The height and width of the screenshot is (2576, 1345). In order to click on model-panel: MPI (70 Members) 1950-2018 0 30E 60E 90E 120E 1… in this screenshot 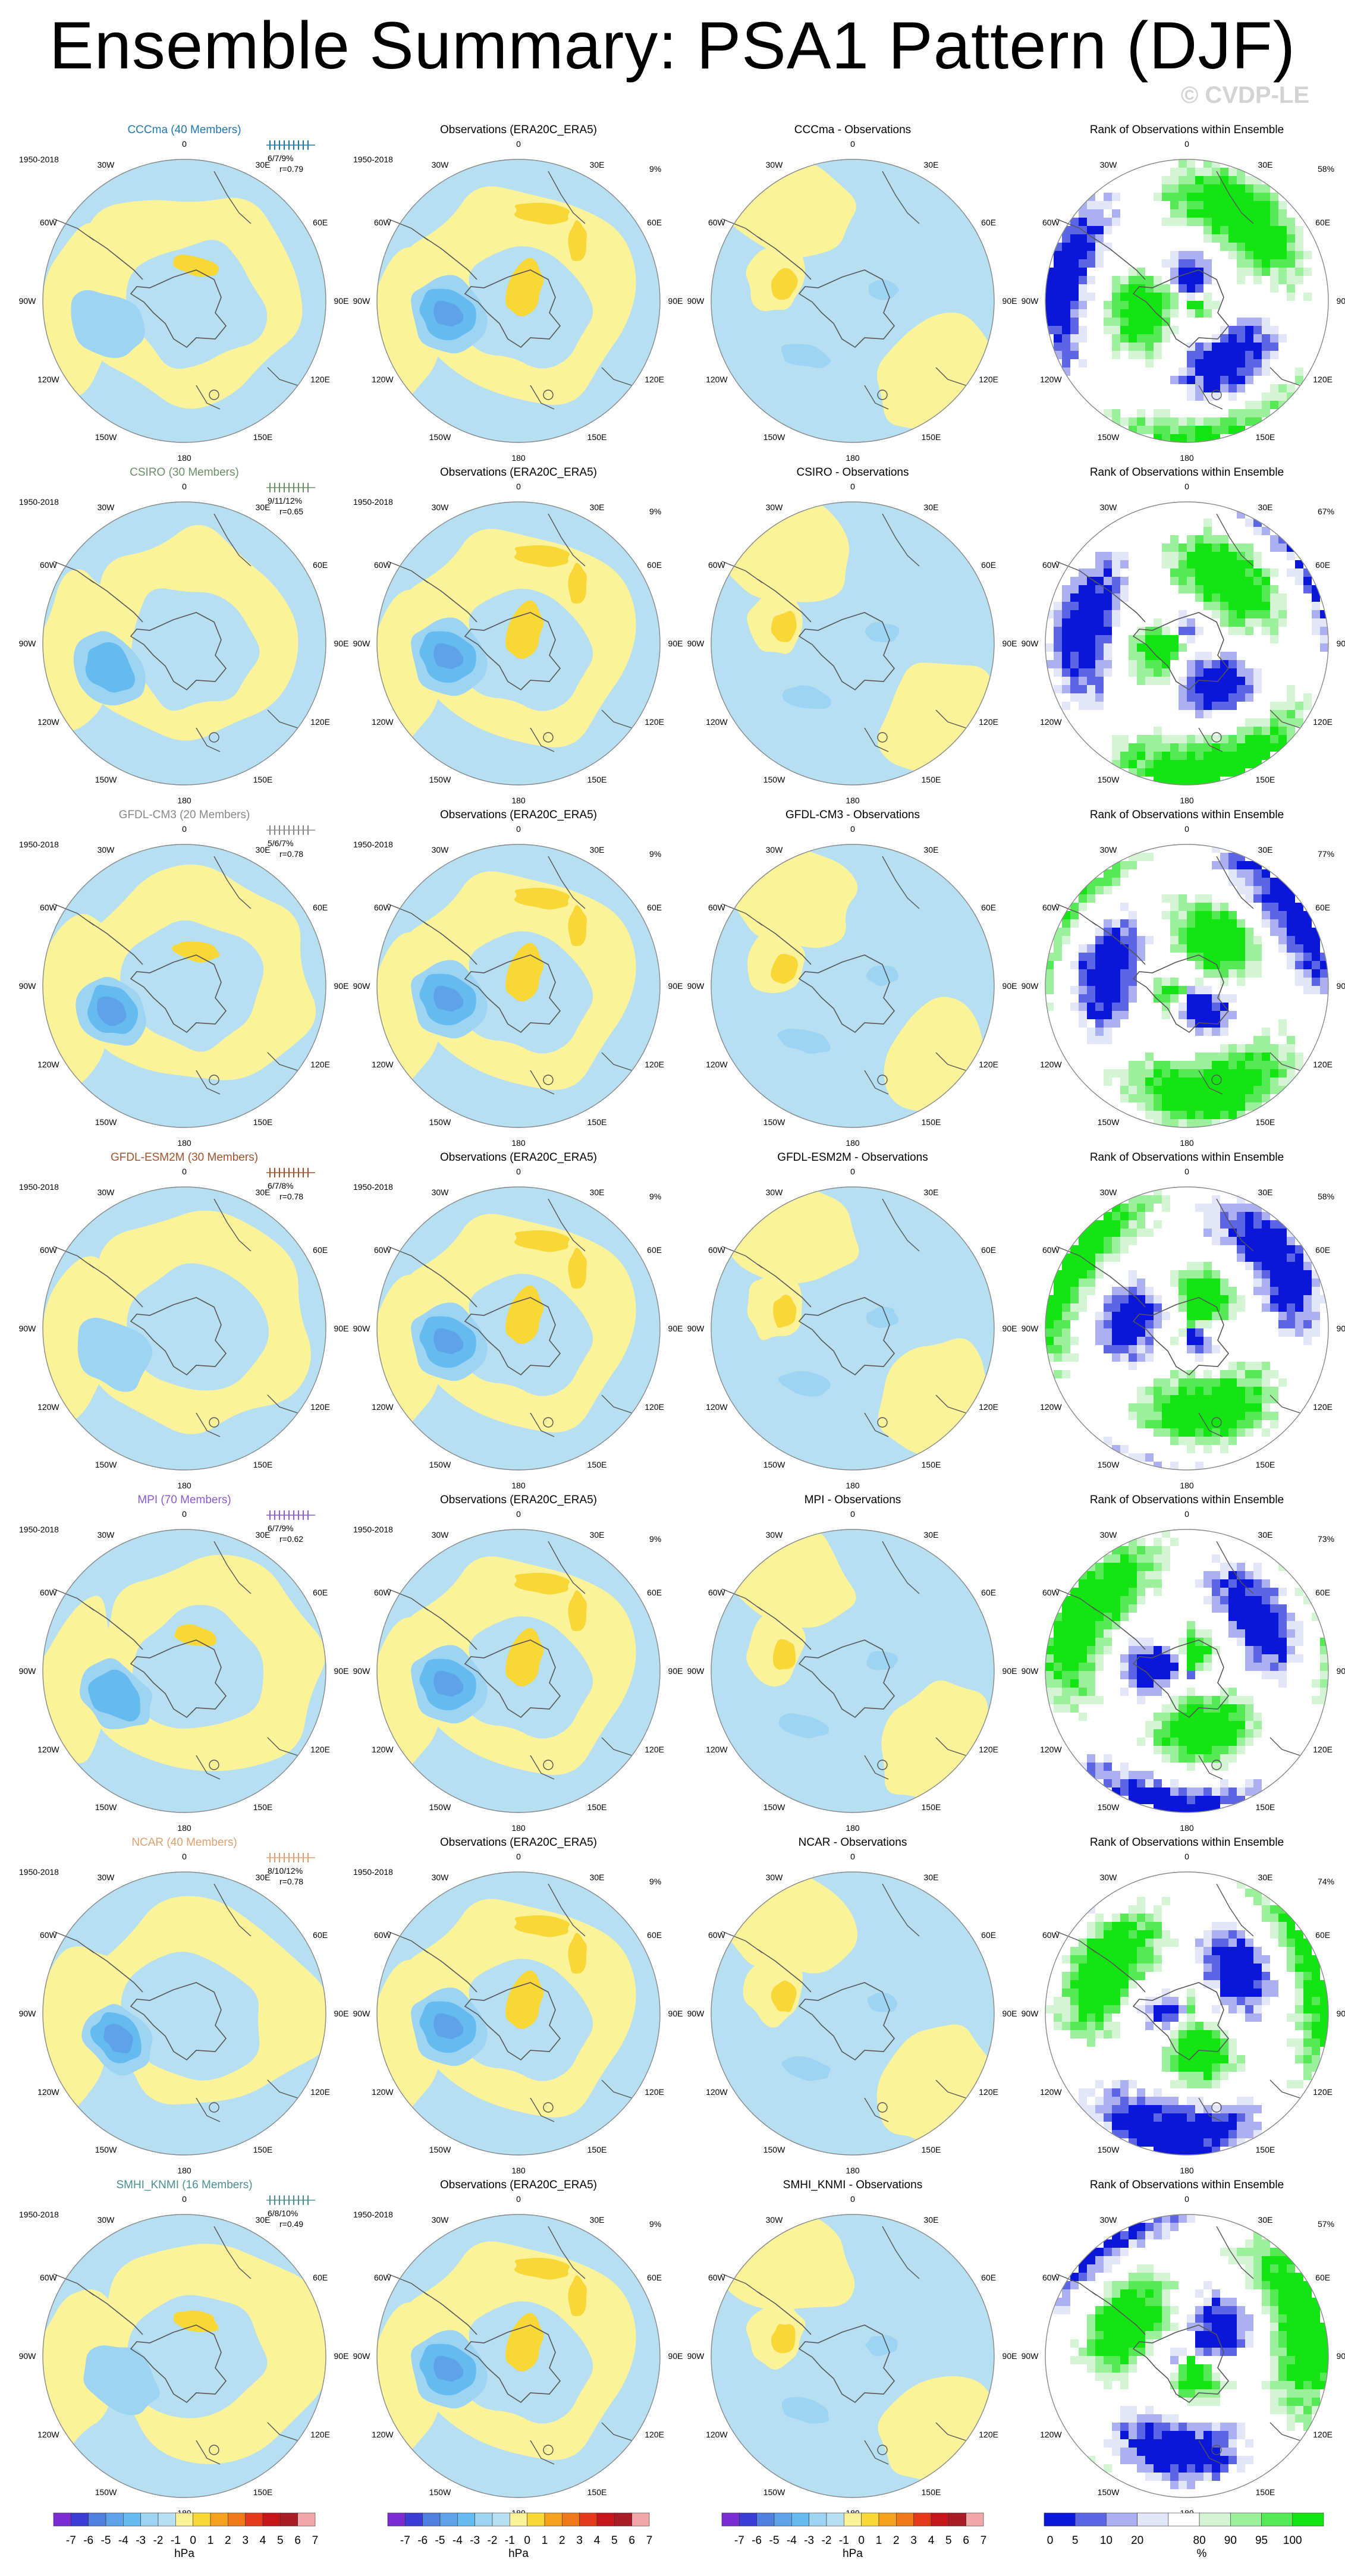, I will do `click(185, 1663)`.